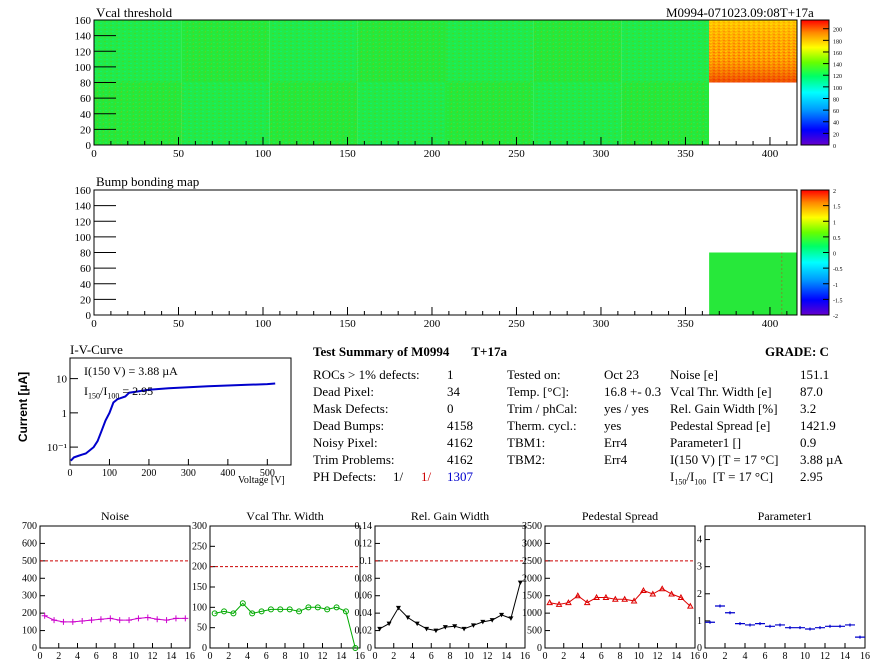 Image resolution: width=896 pixels, height=672 pixels. What do you see at coordinates (57, 448) in the screenshot?
I see `iv-y-tick-label: 10⁻¹` at bounding box center [57, 448].